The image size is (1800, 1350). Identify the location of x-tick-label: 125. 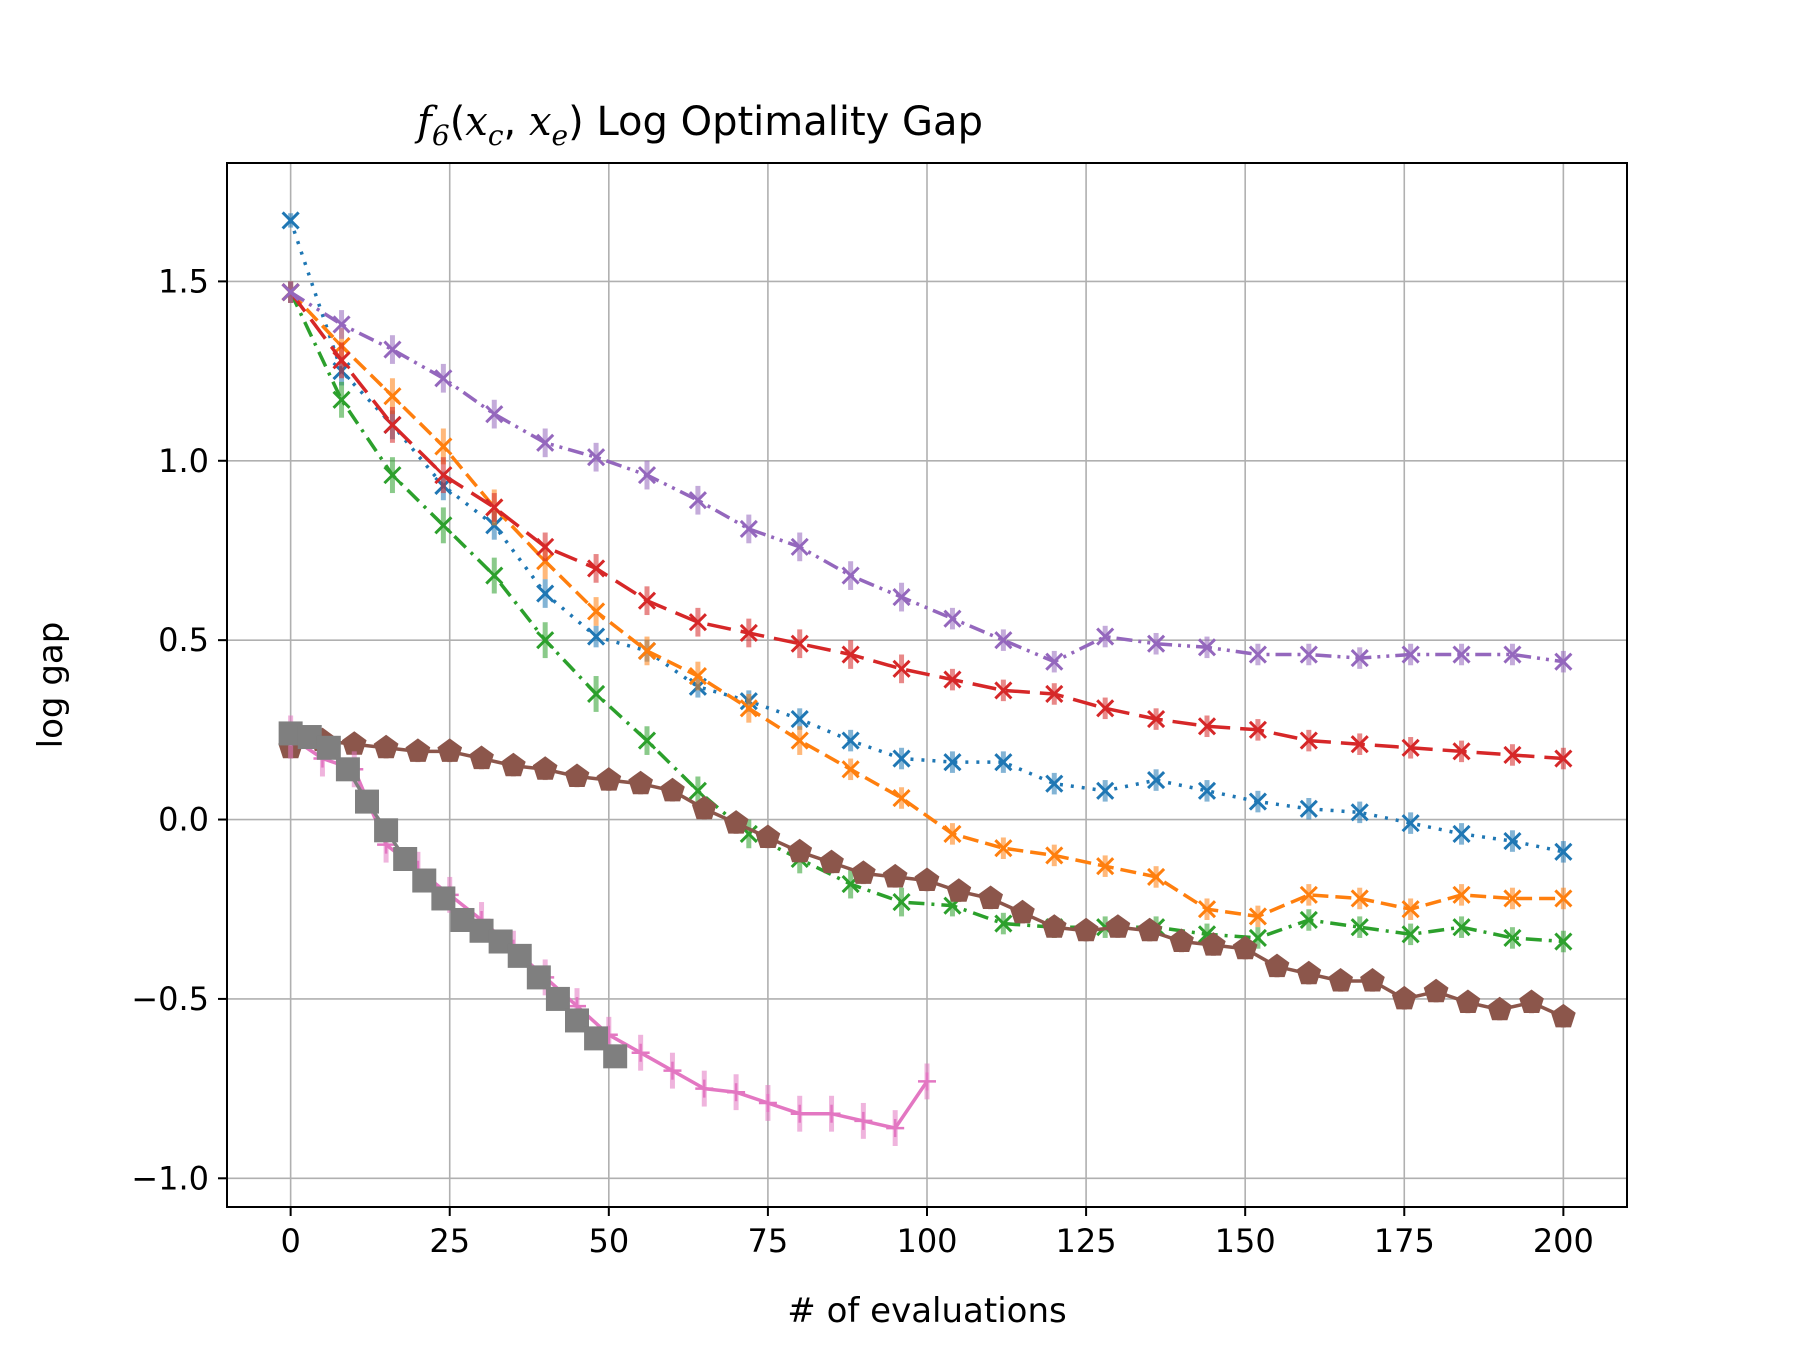
(1086, 1241).